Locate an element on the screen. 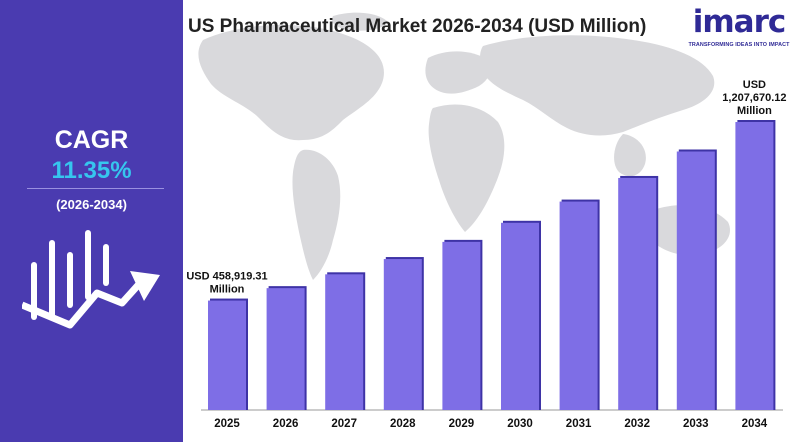 The width and height of the screenshot is (800, 442). data-label-2034-0: USD is located at coordinates (754, 85).